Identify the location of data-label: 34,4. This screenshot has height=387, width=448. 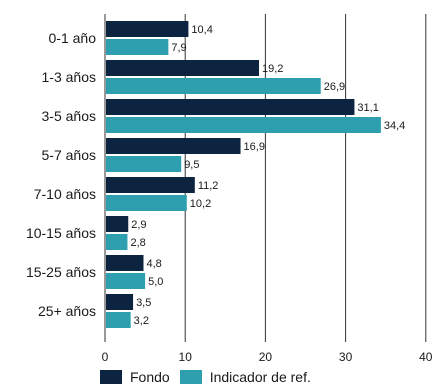
(394, 126).